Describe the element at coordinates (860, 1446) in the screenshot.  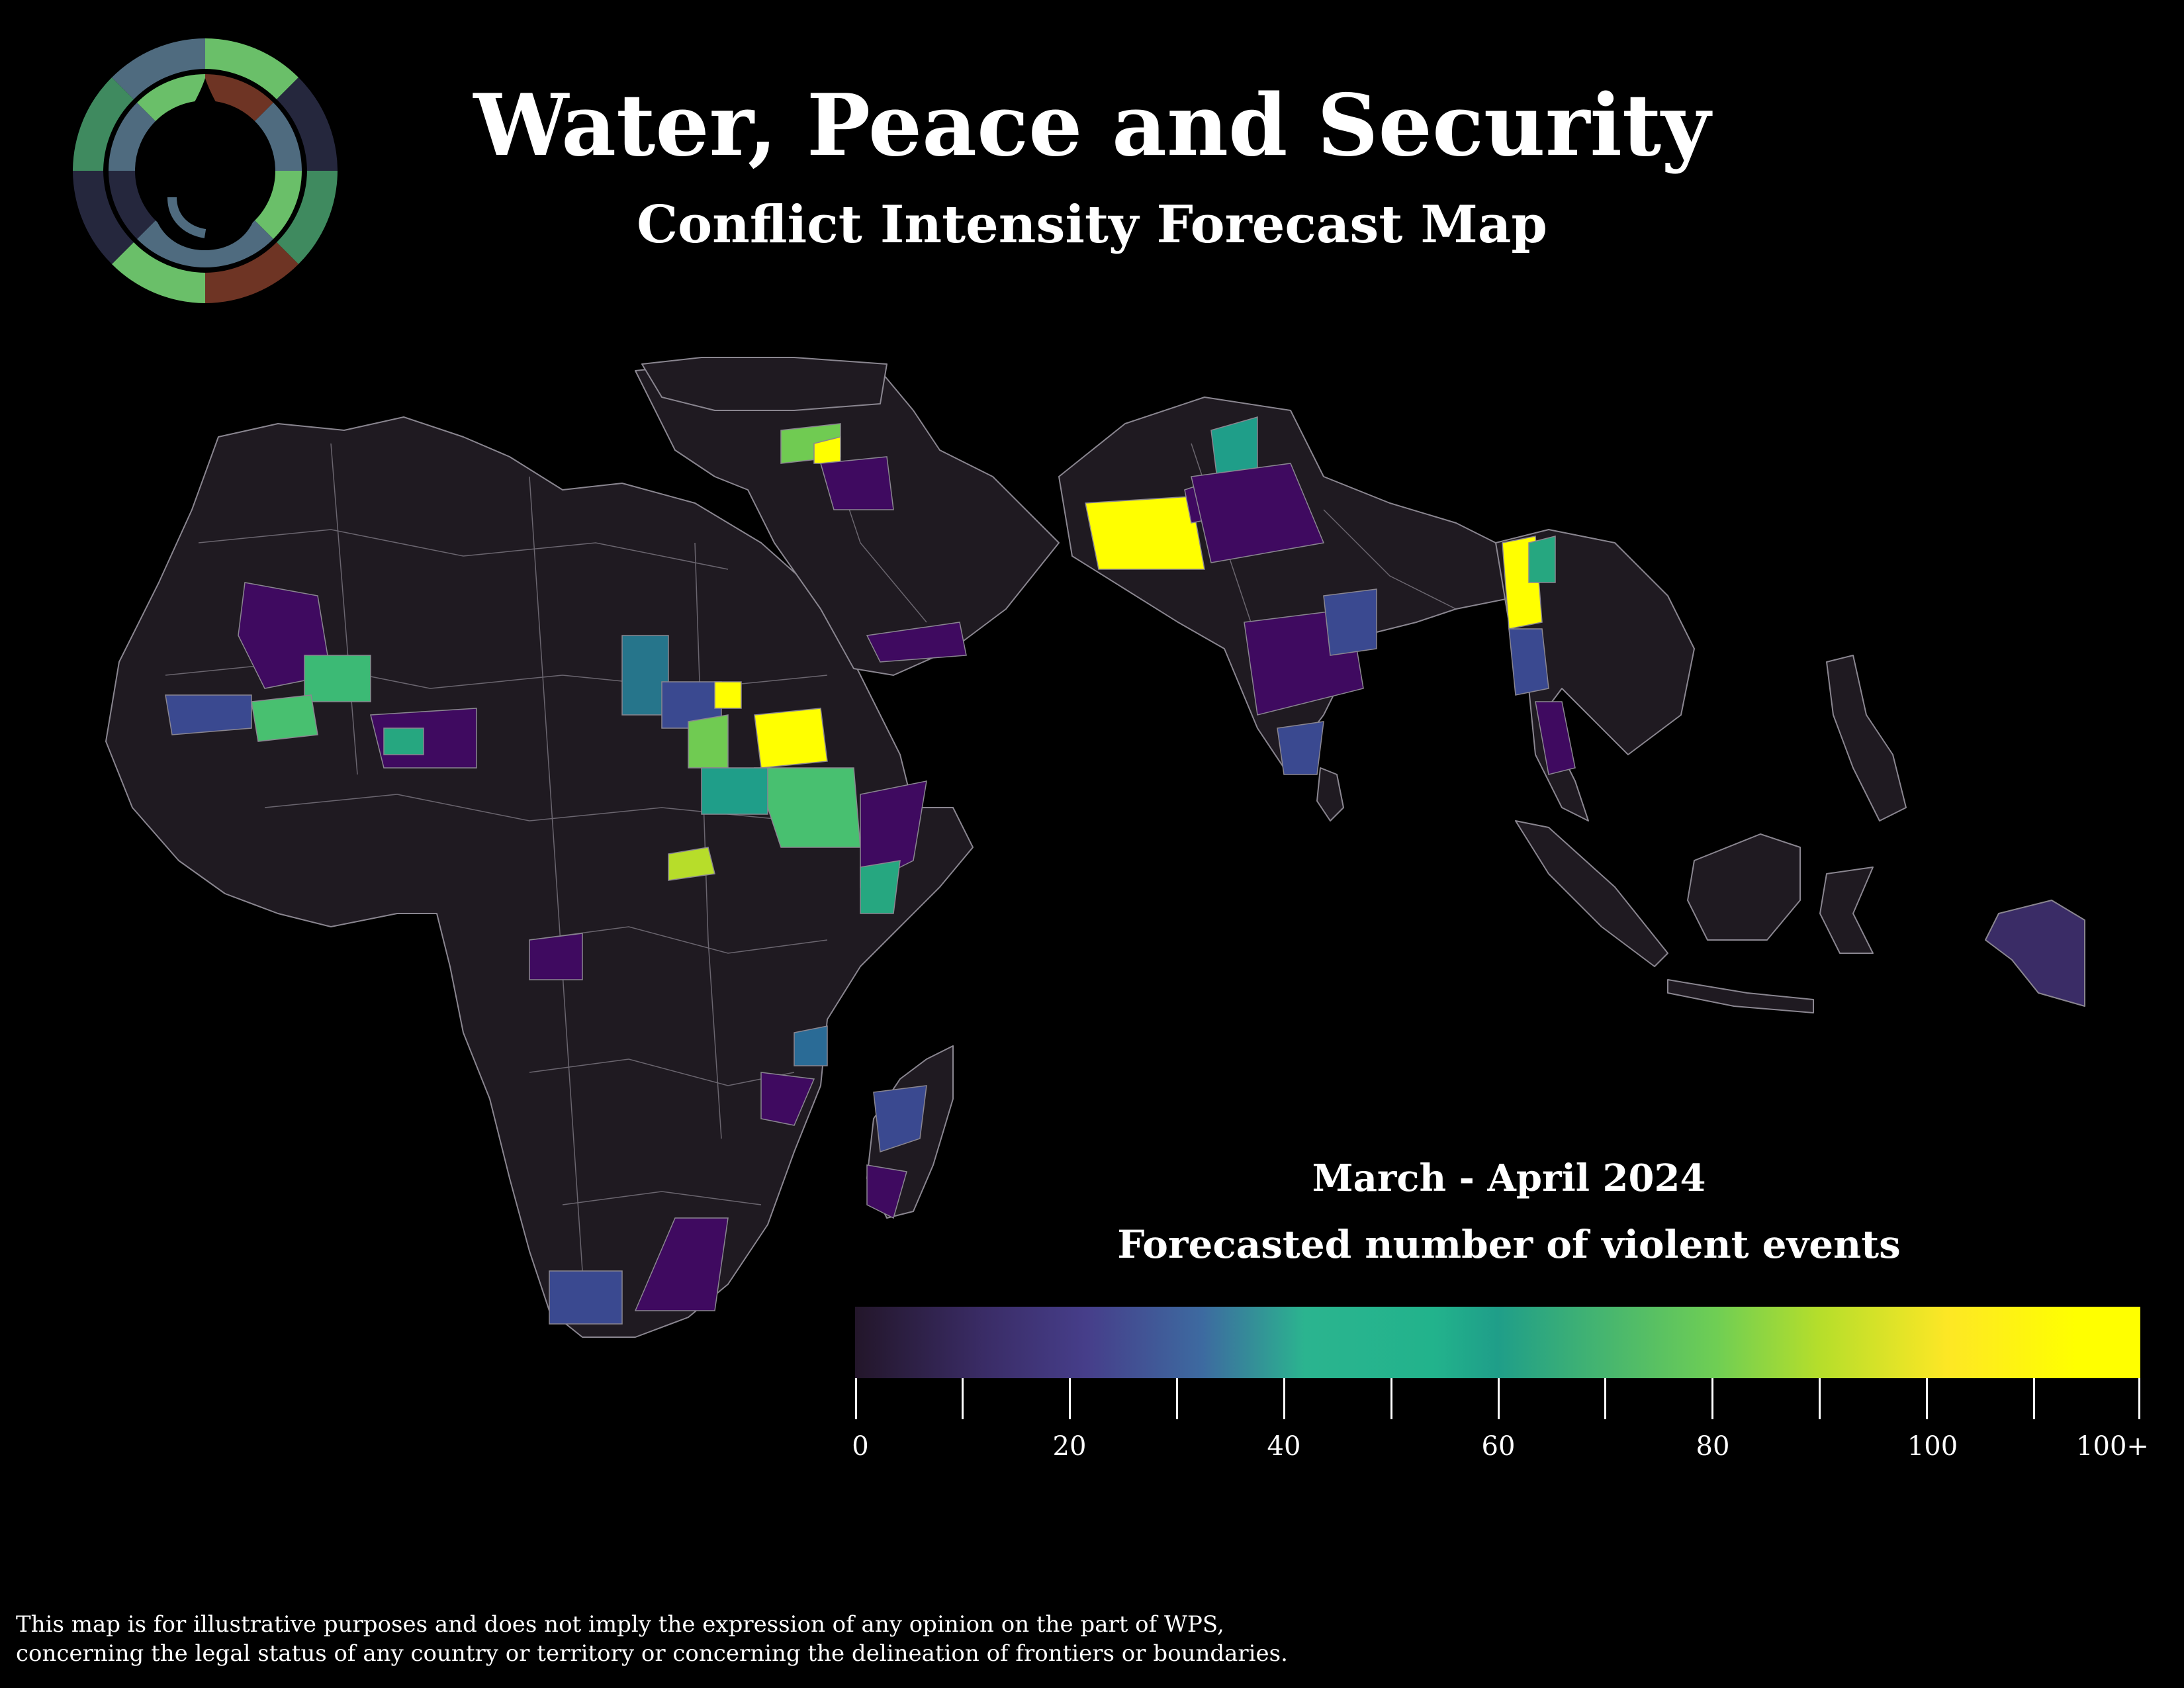
I see `legend-tick-label: 0` at that location.